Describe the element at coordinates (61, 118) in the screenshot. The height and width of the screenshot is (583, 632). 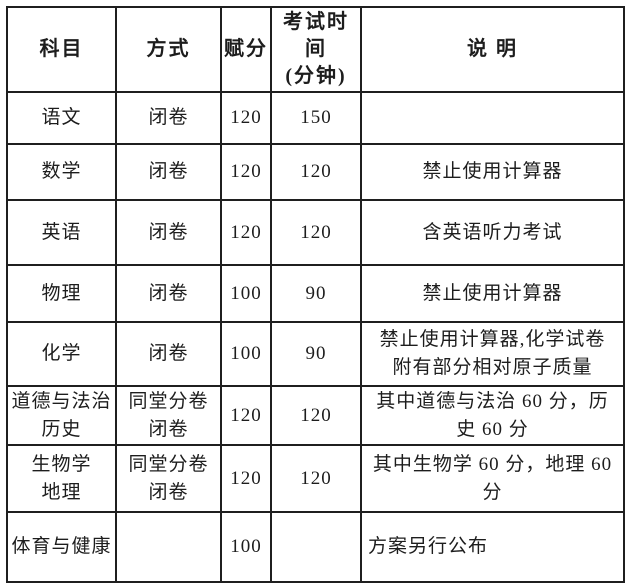
I see `cell-subject: 语文` at that location.